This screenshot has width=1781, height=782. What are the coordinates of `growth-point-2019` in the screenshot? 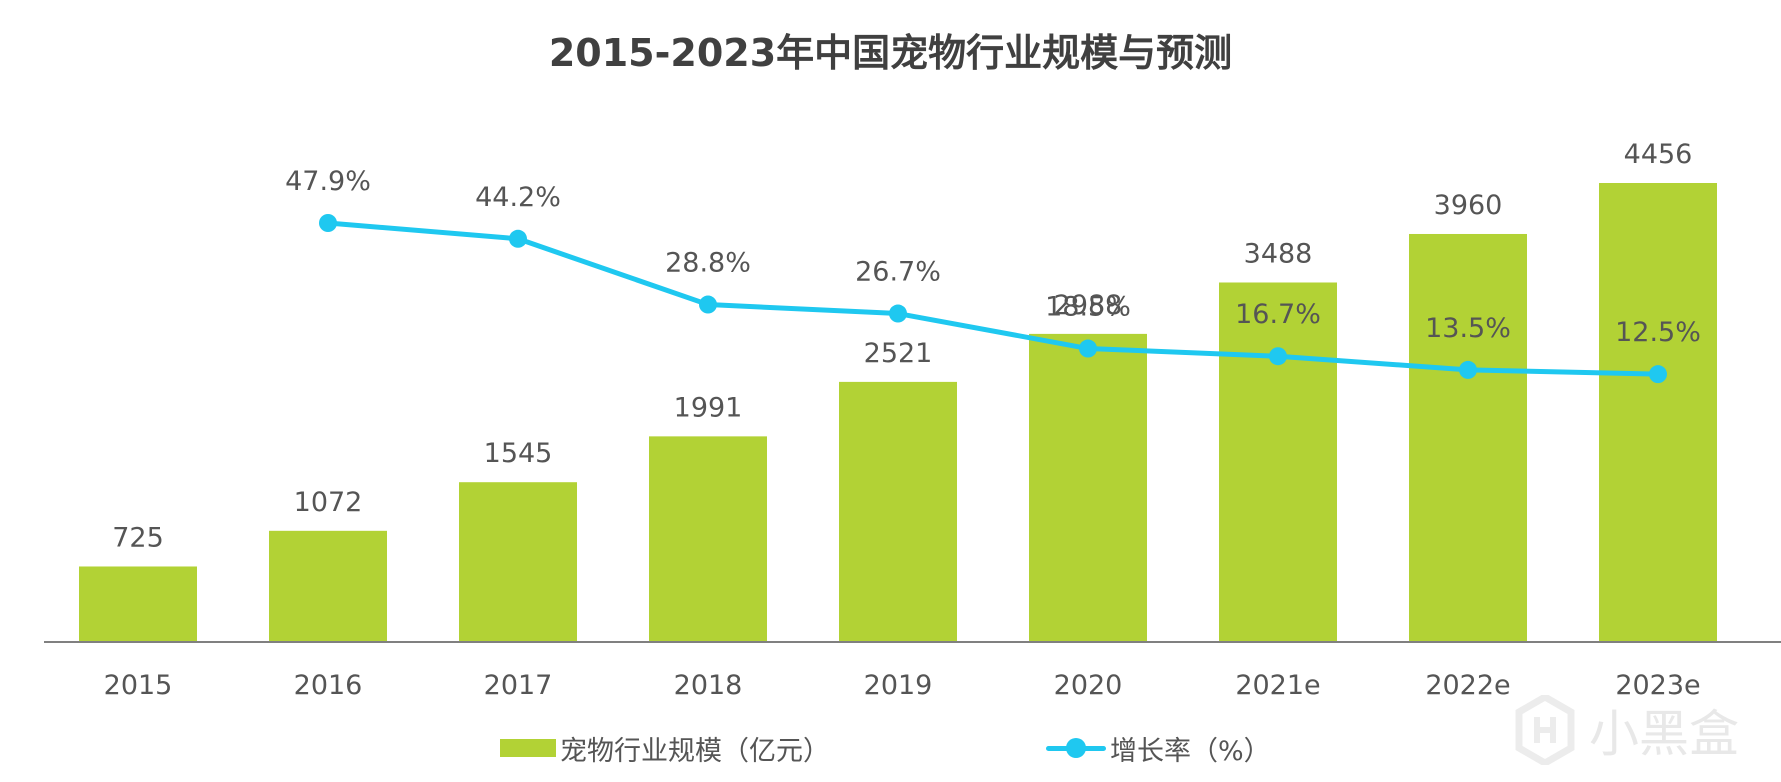 It's located at (898, 313).